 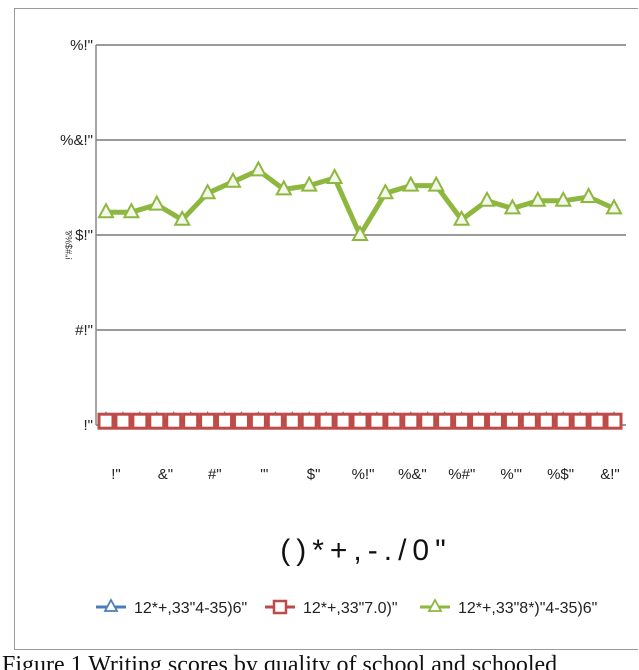 What do you see at coordinates (215, 474) in the screenshot?
I see `x-tick-label: #"` at bounding box center [215, 474].